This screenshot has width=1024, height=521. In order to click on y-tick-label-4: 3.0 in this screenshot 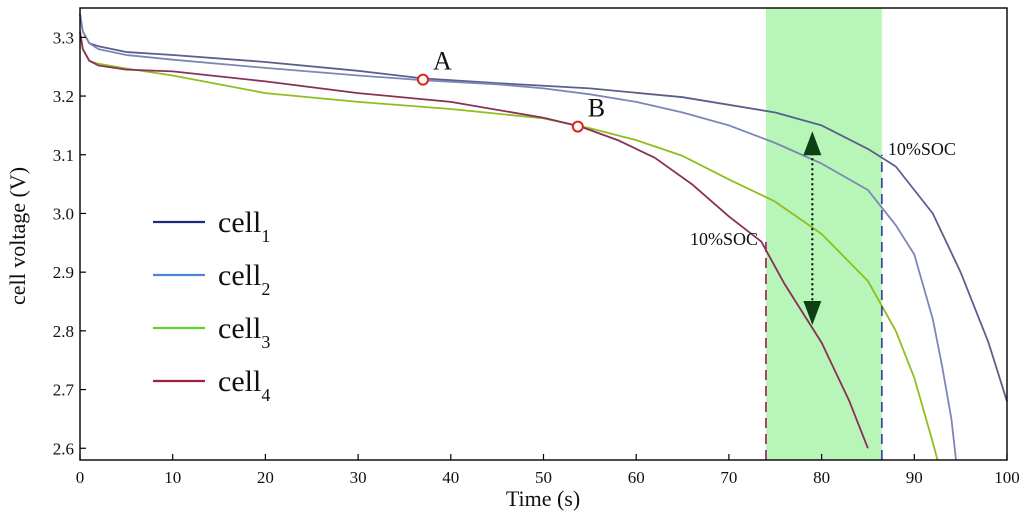, I will do `click(63, 213)`.